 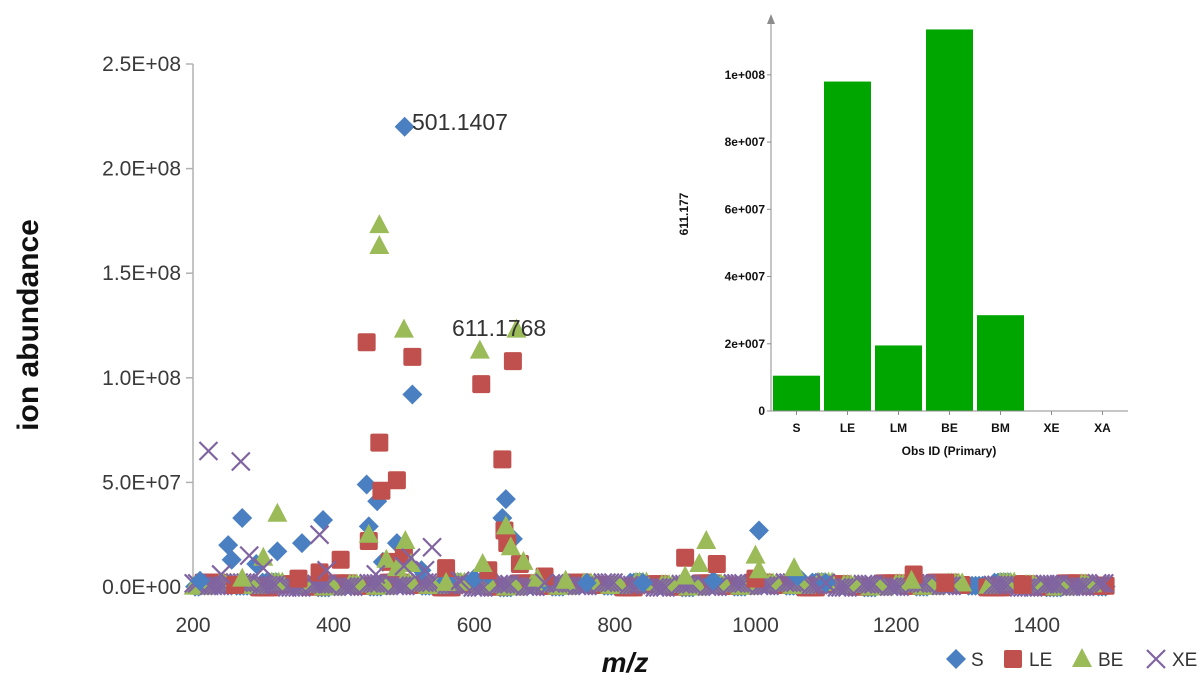 I want to click on inset-y-axis-arrow, so click(x=771, y=19).